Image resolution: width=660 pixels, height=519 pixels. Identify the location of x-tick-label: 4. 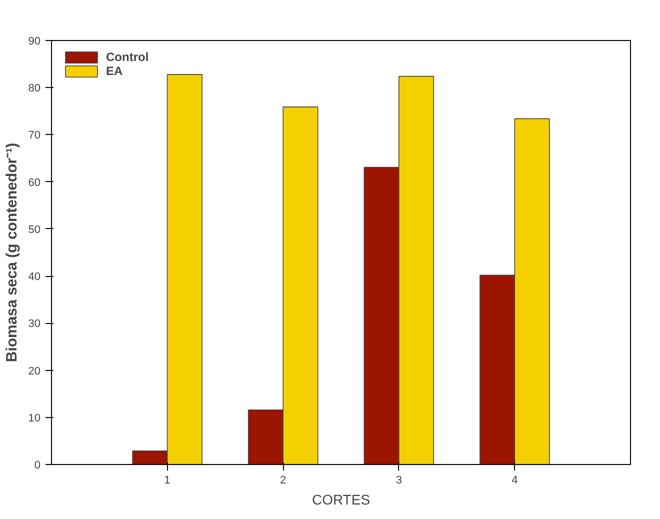
(515, 480).